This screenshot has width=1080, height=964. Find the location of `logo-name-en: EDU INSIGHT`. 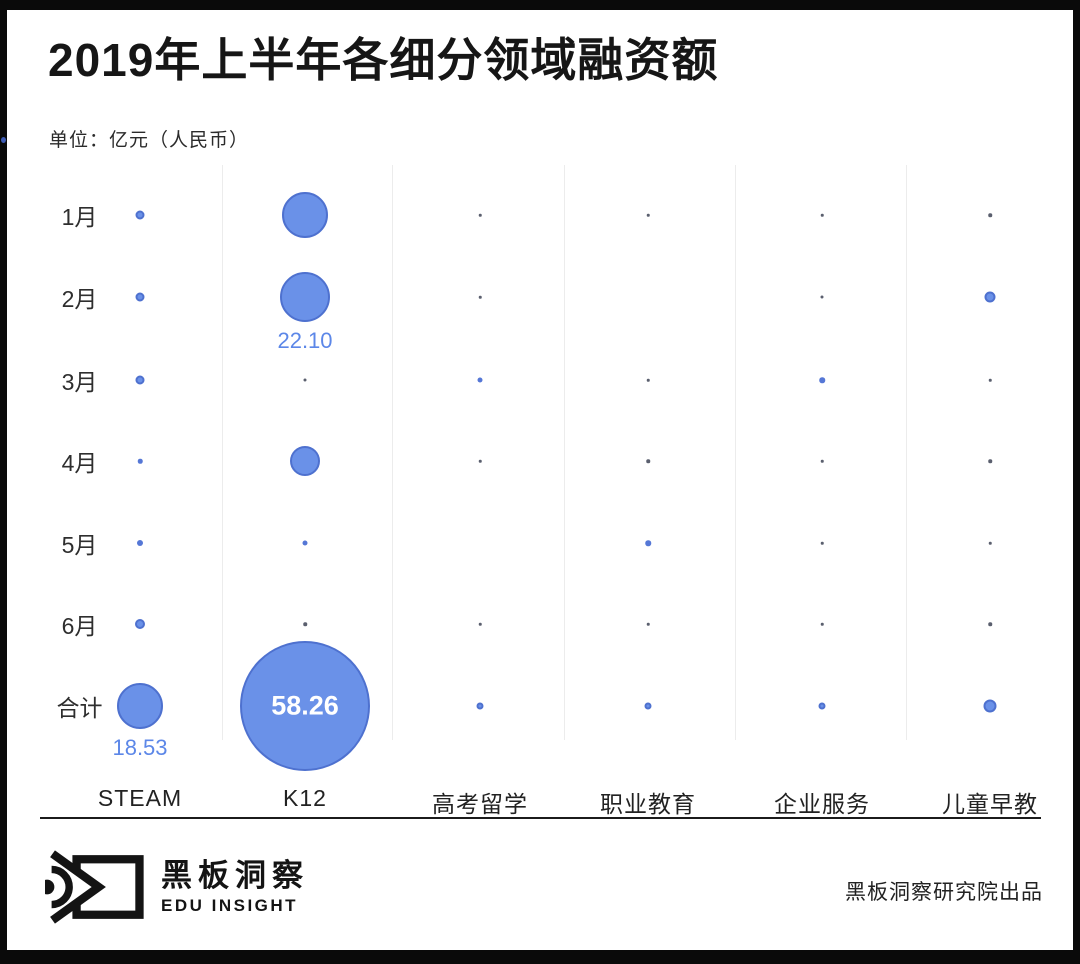

logo-name-en: EDU INSIGHT is located at coordinates (230, 905).